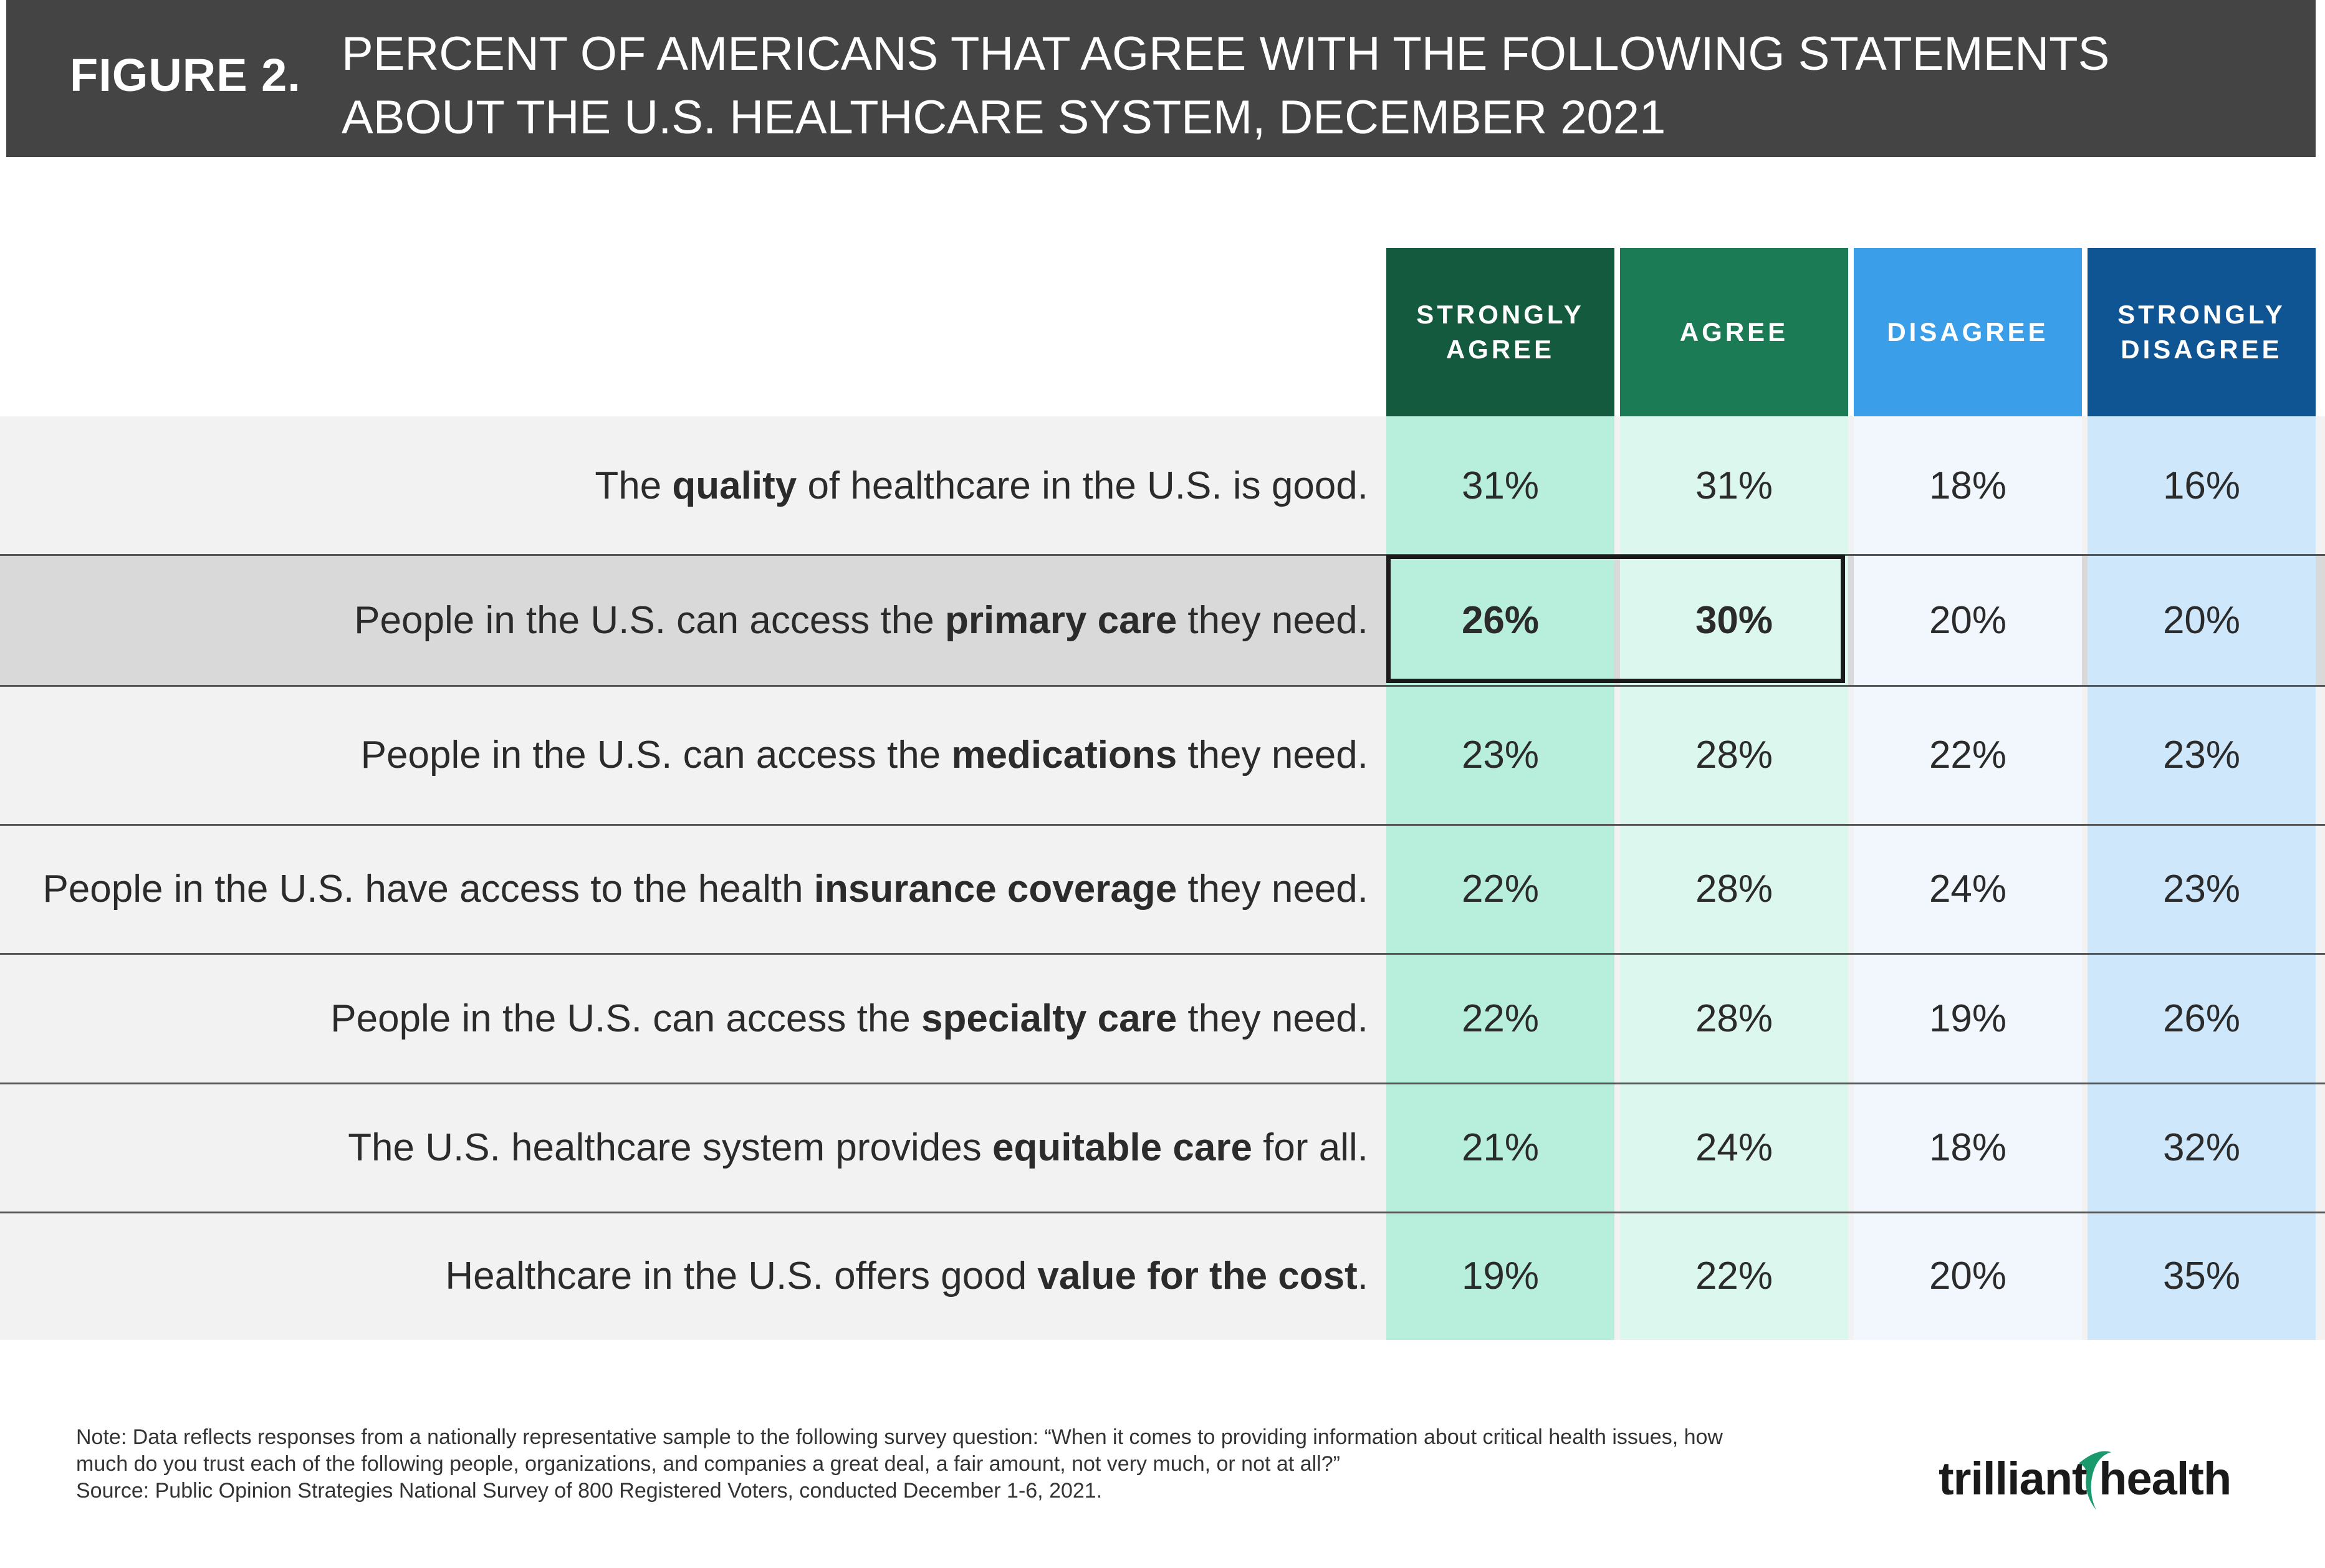 This screenshot has height=1568, width=2325. What do you see at coordinates (1049, 1018) in the screenshot?
I see `statement-bold: specialty care` at bounding box center [1049, 1018].